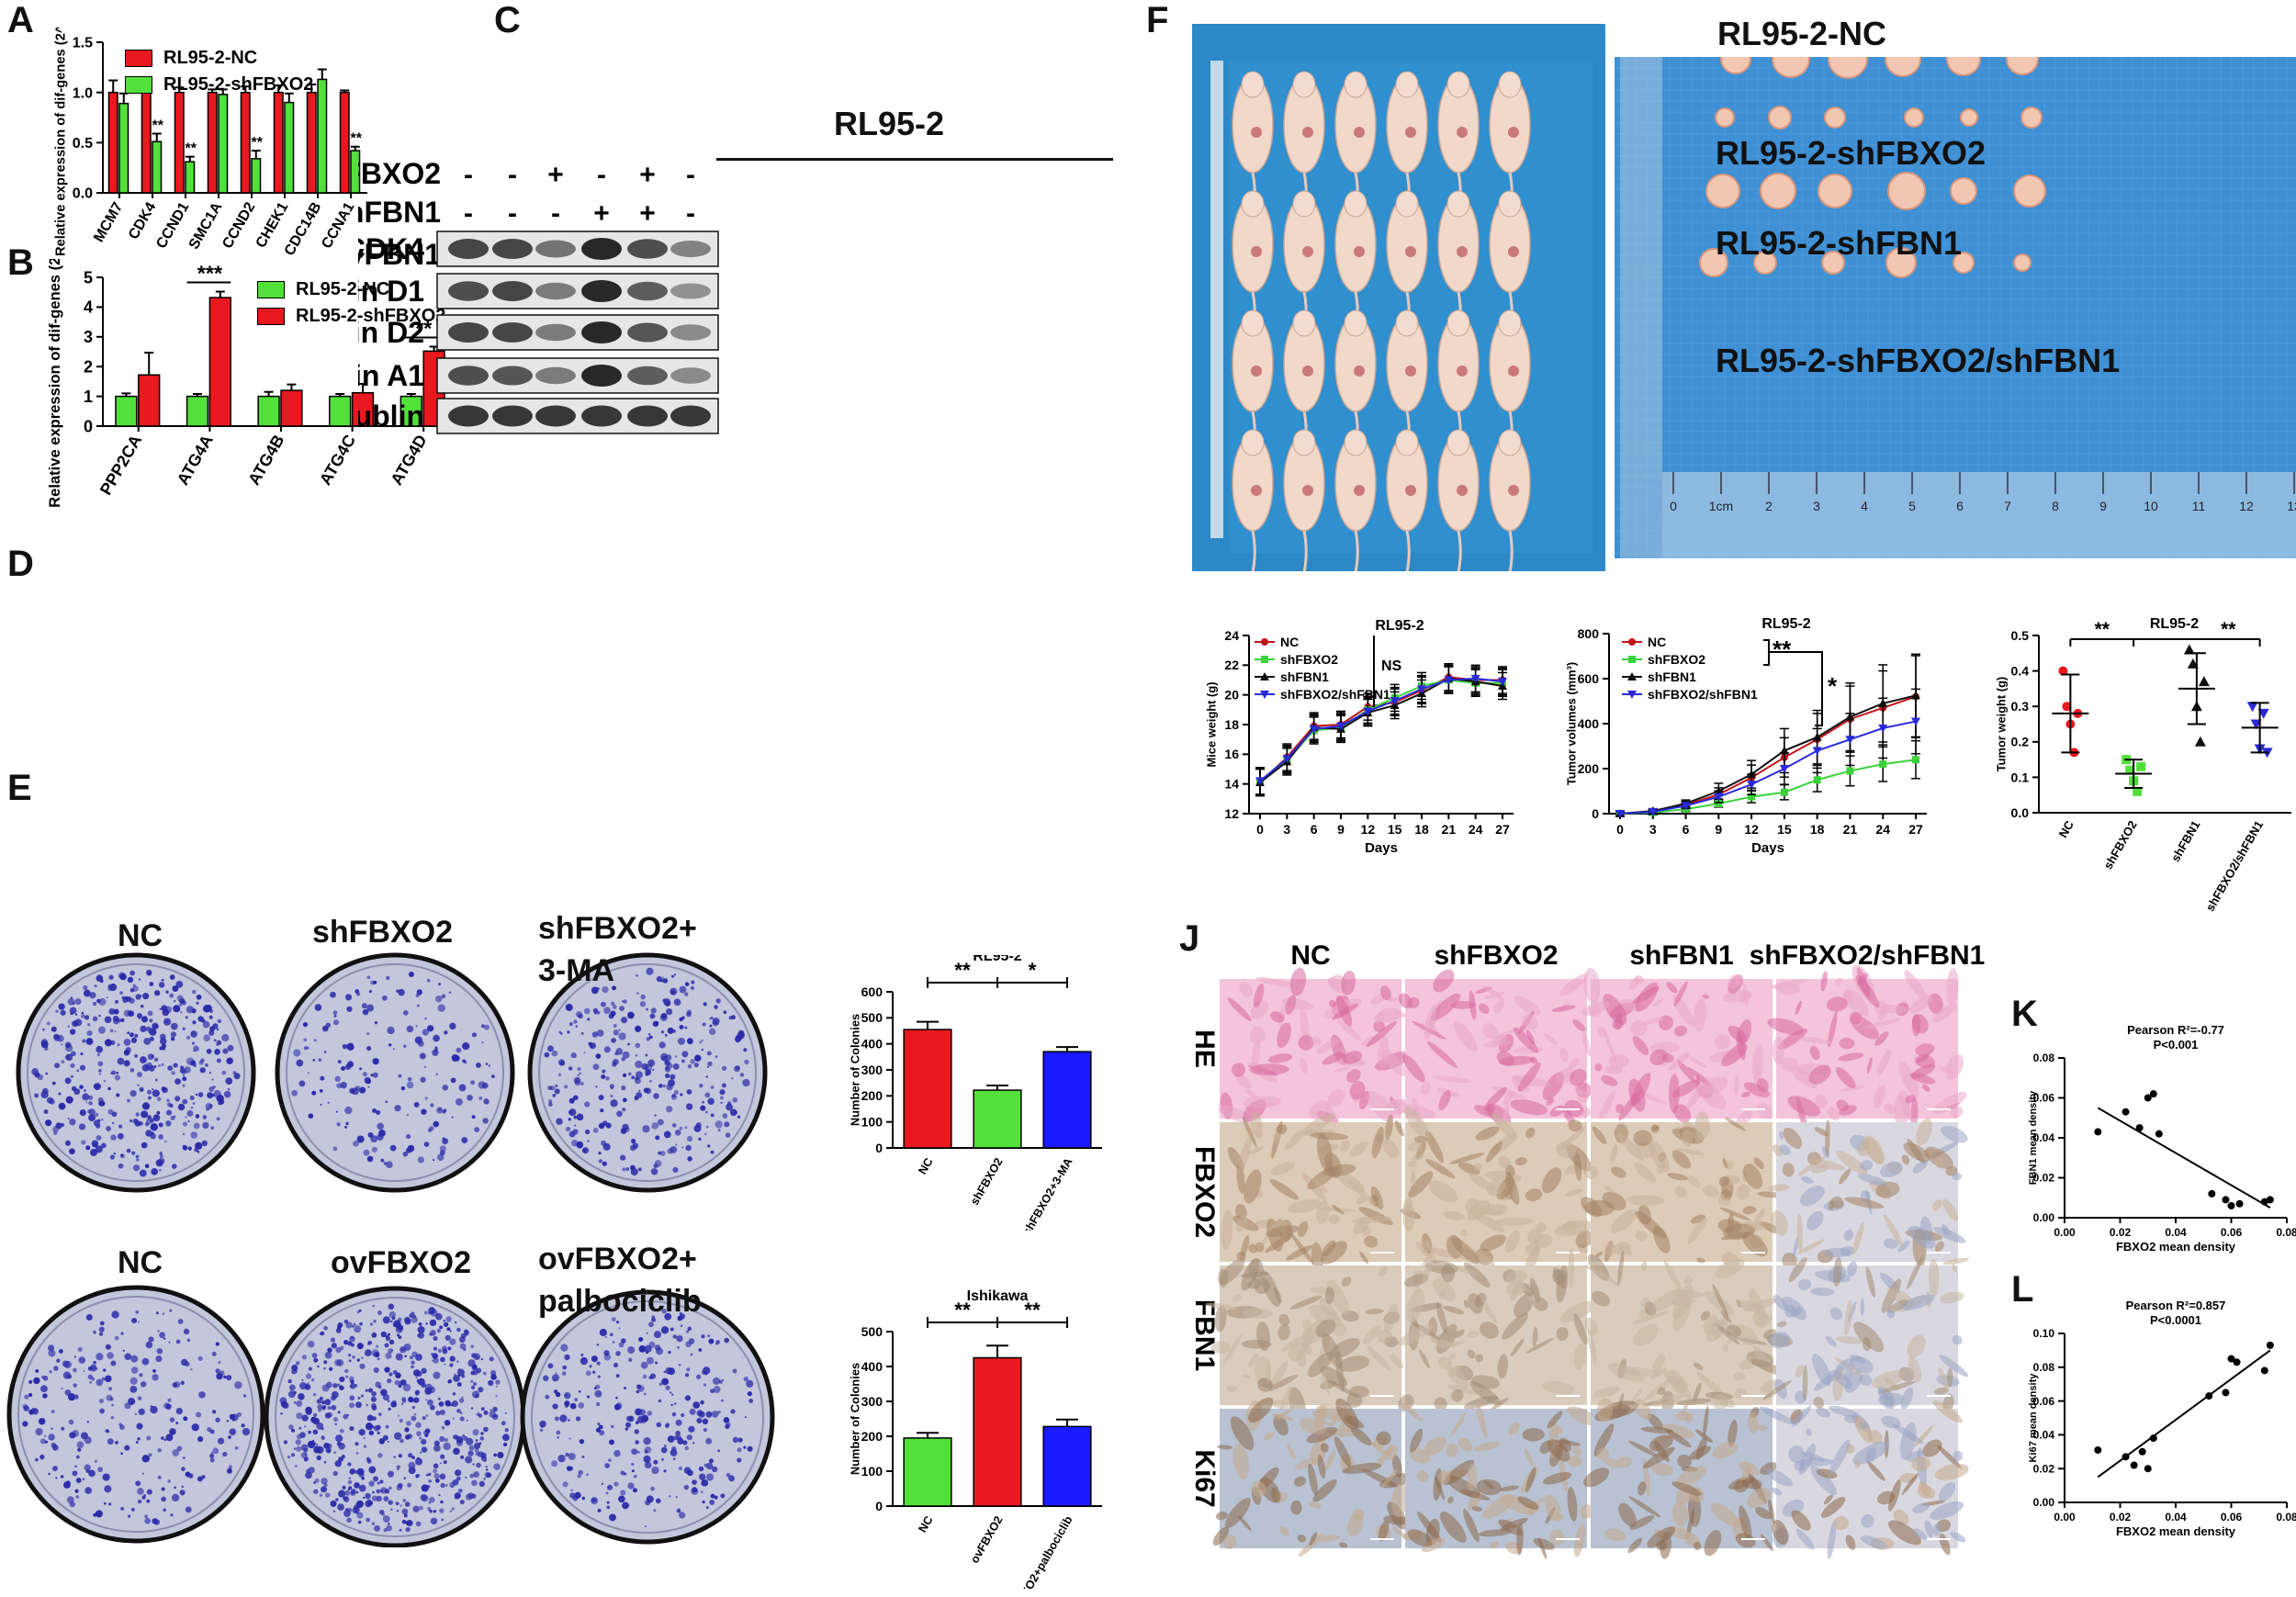  What do you see at coordinates (1653, 829) in the screenshot?
I see `x-tick-label: 3` at bounding box center [1653, 829].